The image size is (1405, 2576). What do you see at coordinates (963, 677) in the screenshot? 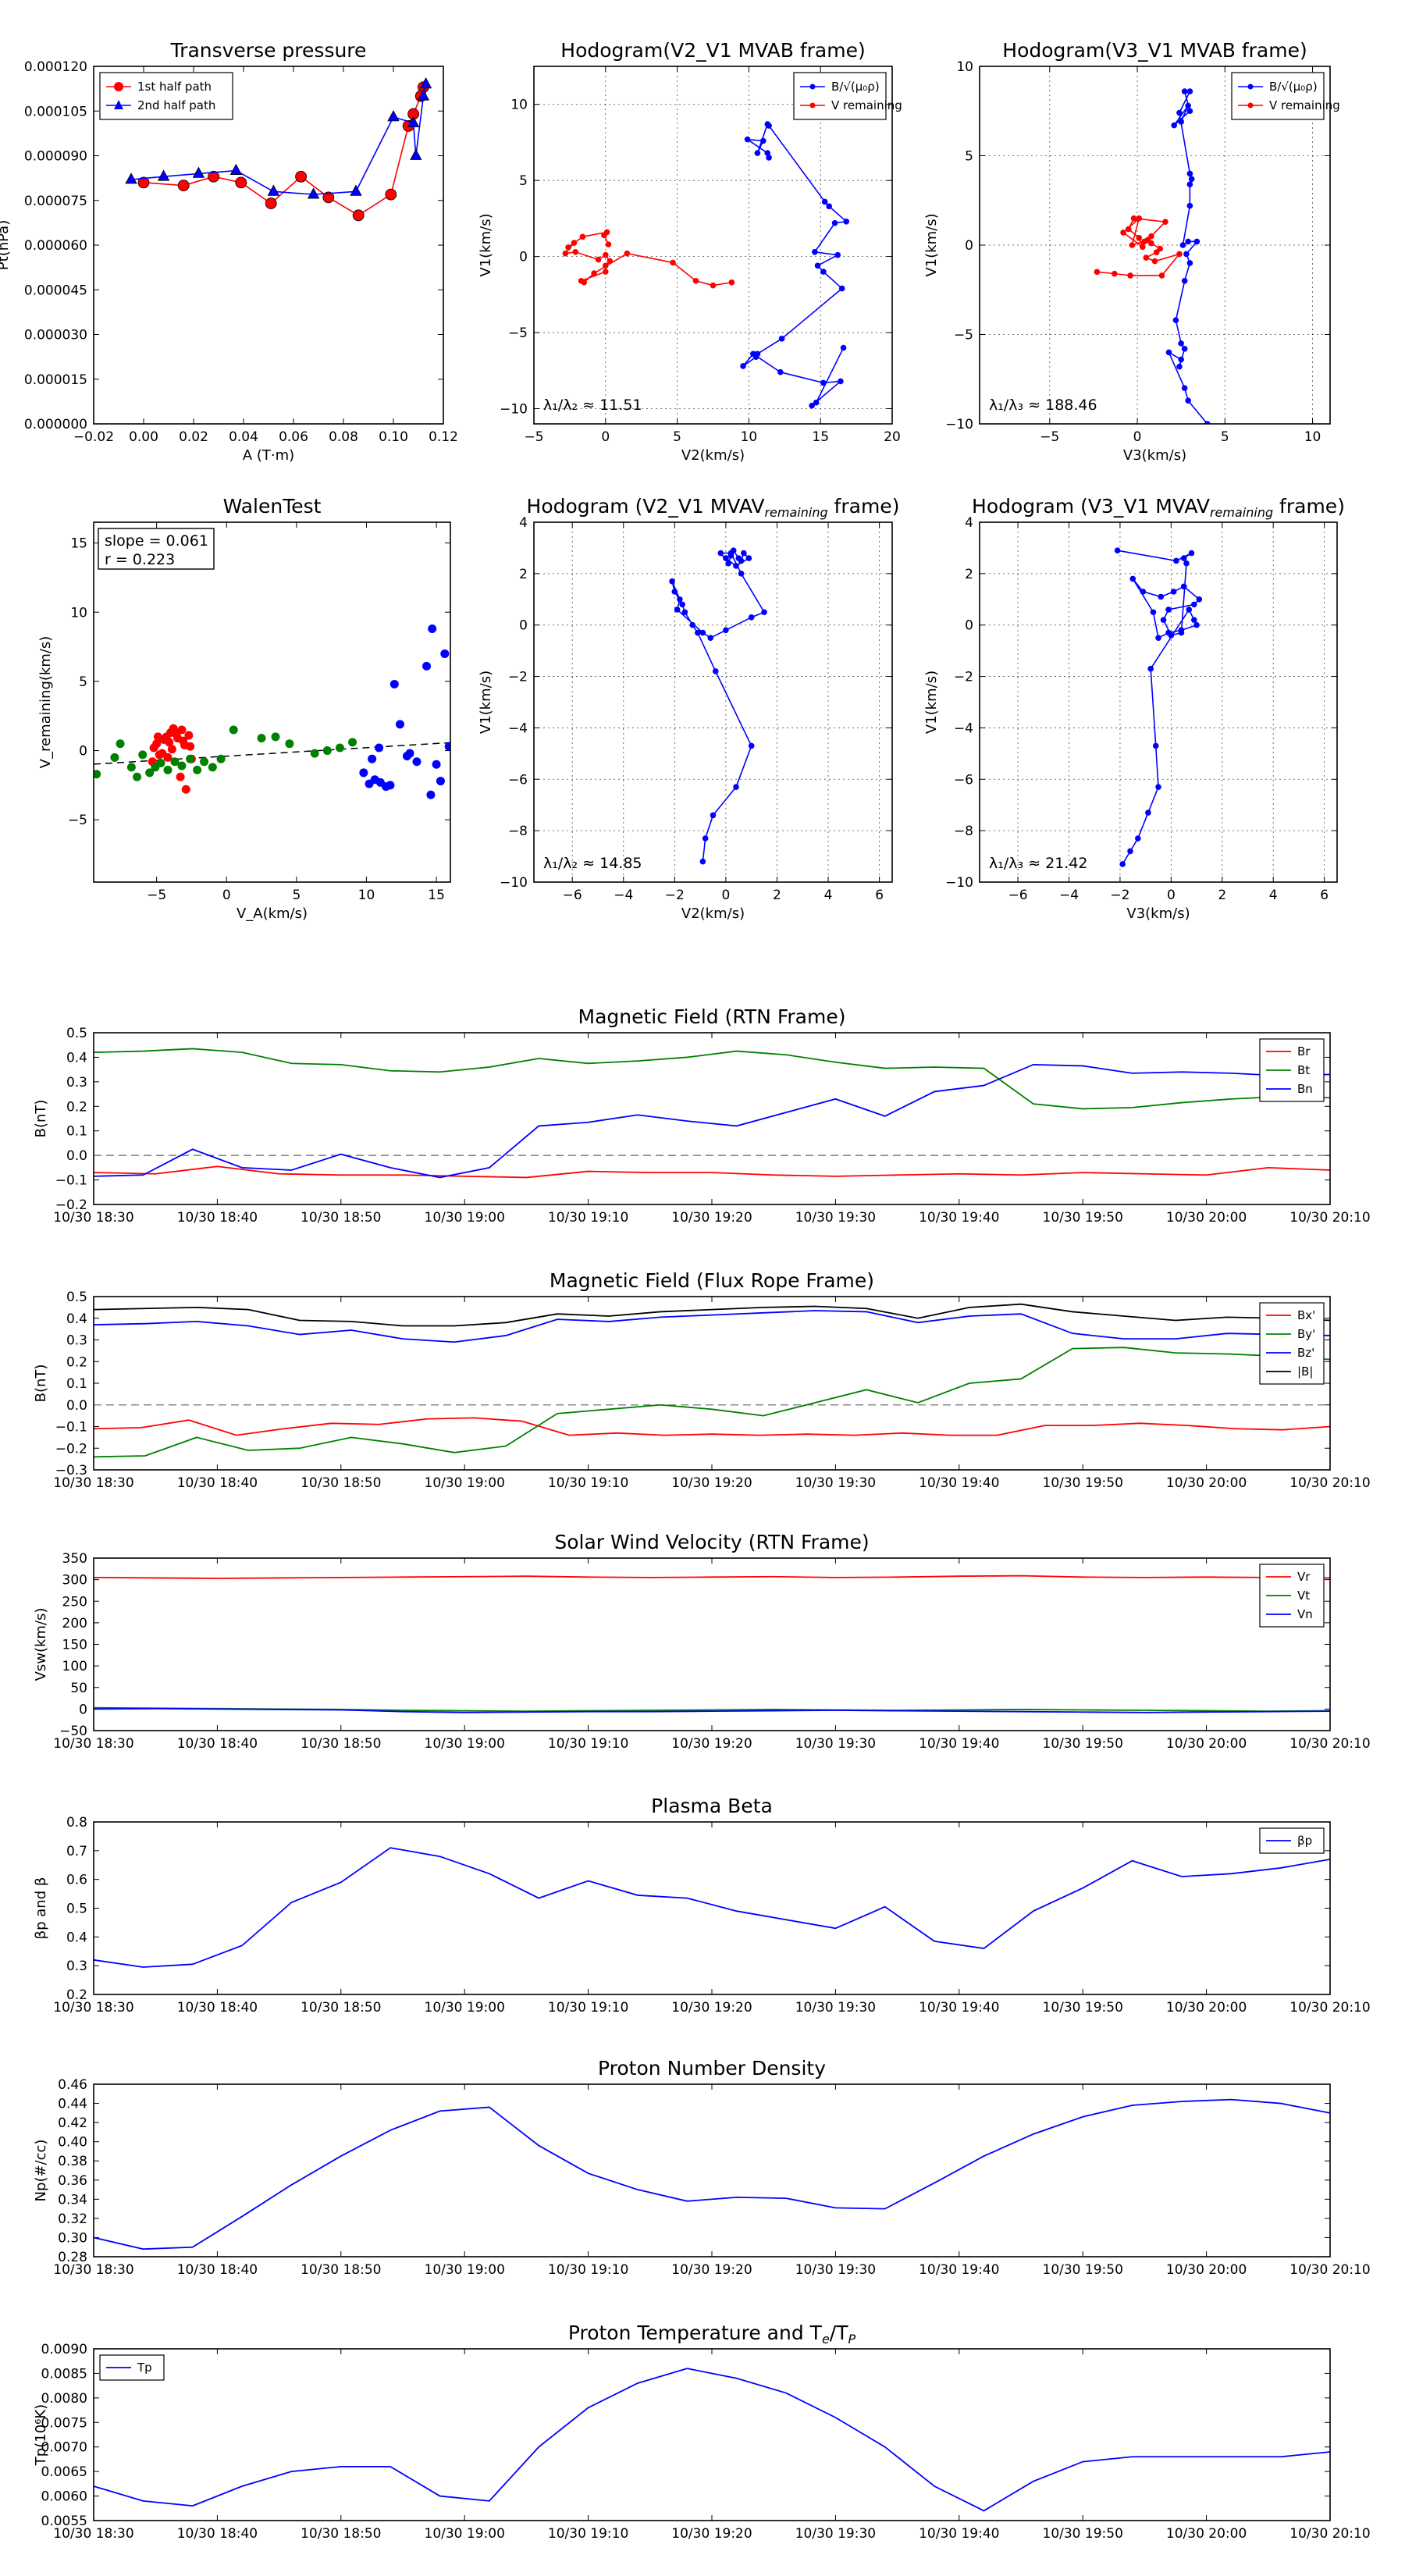
I see `y-tick-label: −2` at bounding box center [963, 677].